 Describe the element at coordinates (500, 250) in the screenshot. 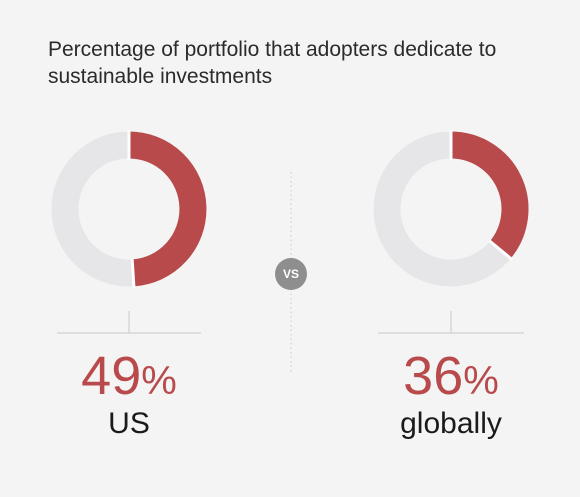

I see `donut-global-gap-end` at that location.